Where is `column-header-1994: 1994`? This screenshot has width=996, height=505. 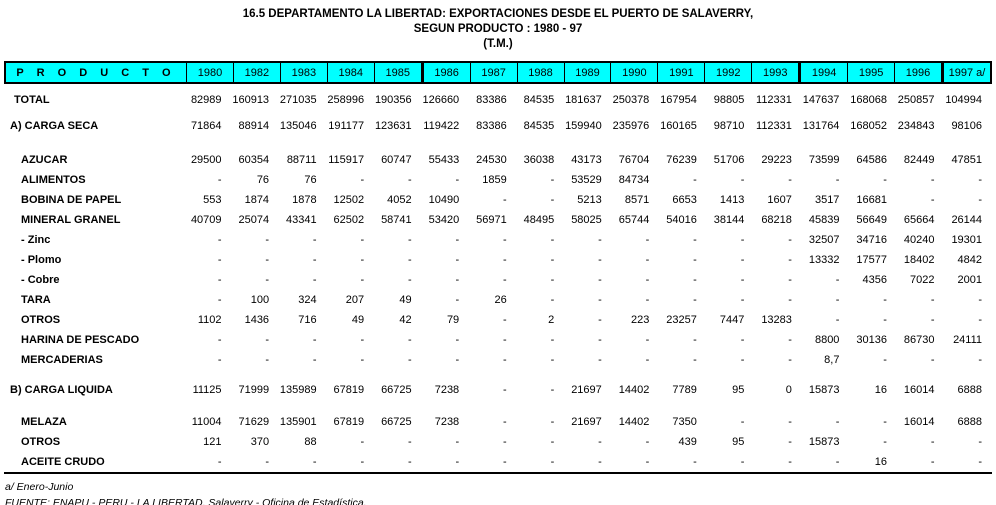 column-header-1994: 1994 is located at coordinates (822, 72).